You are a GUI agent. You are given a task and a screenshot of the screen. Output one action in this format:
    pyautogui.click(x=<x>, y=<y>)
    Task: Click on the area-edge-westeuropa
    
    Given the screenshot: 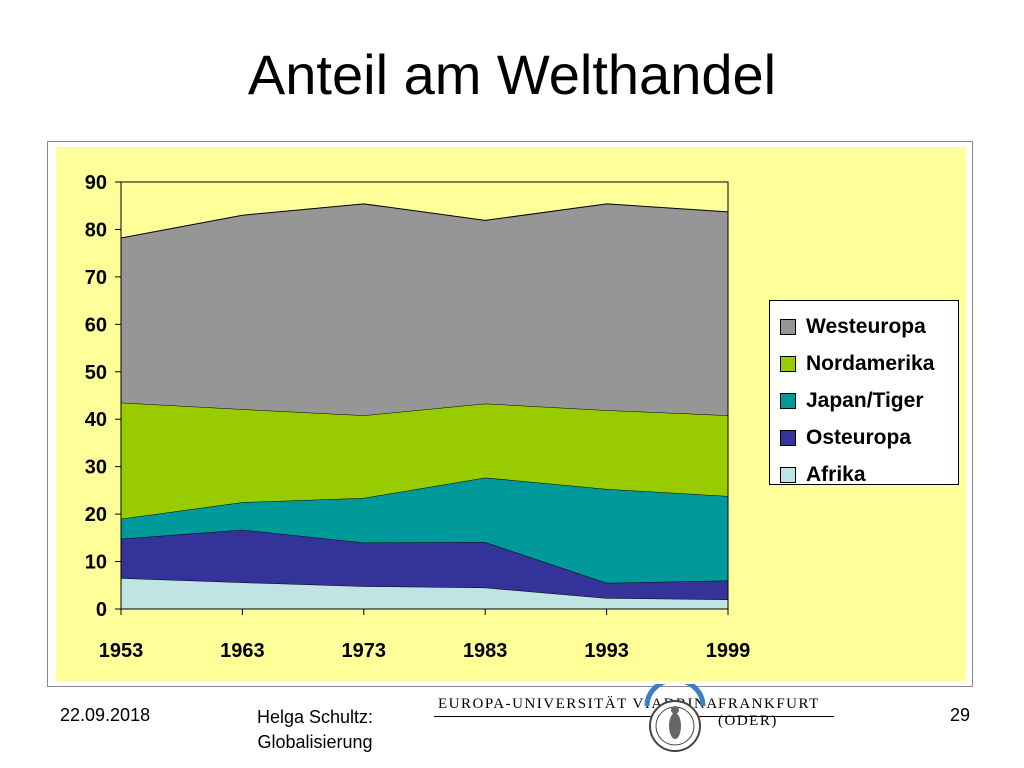 What is the action you would take?
    pyautogui.click(x=424, y=221)
    